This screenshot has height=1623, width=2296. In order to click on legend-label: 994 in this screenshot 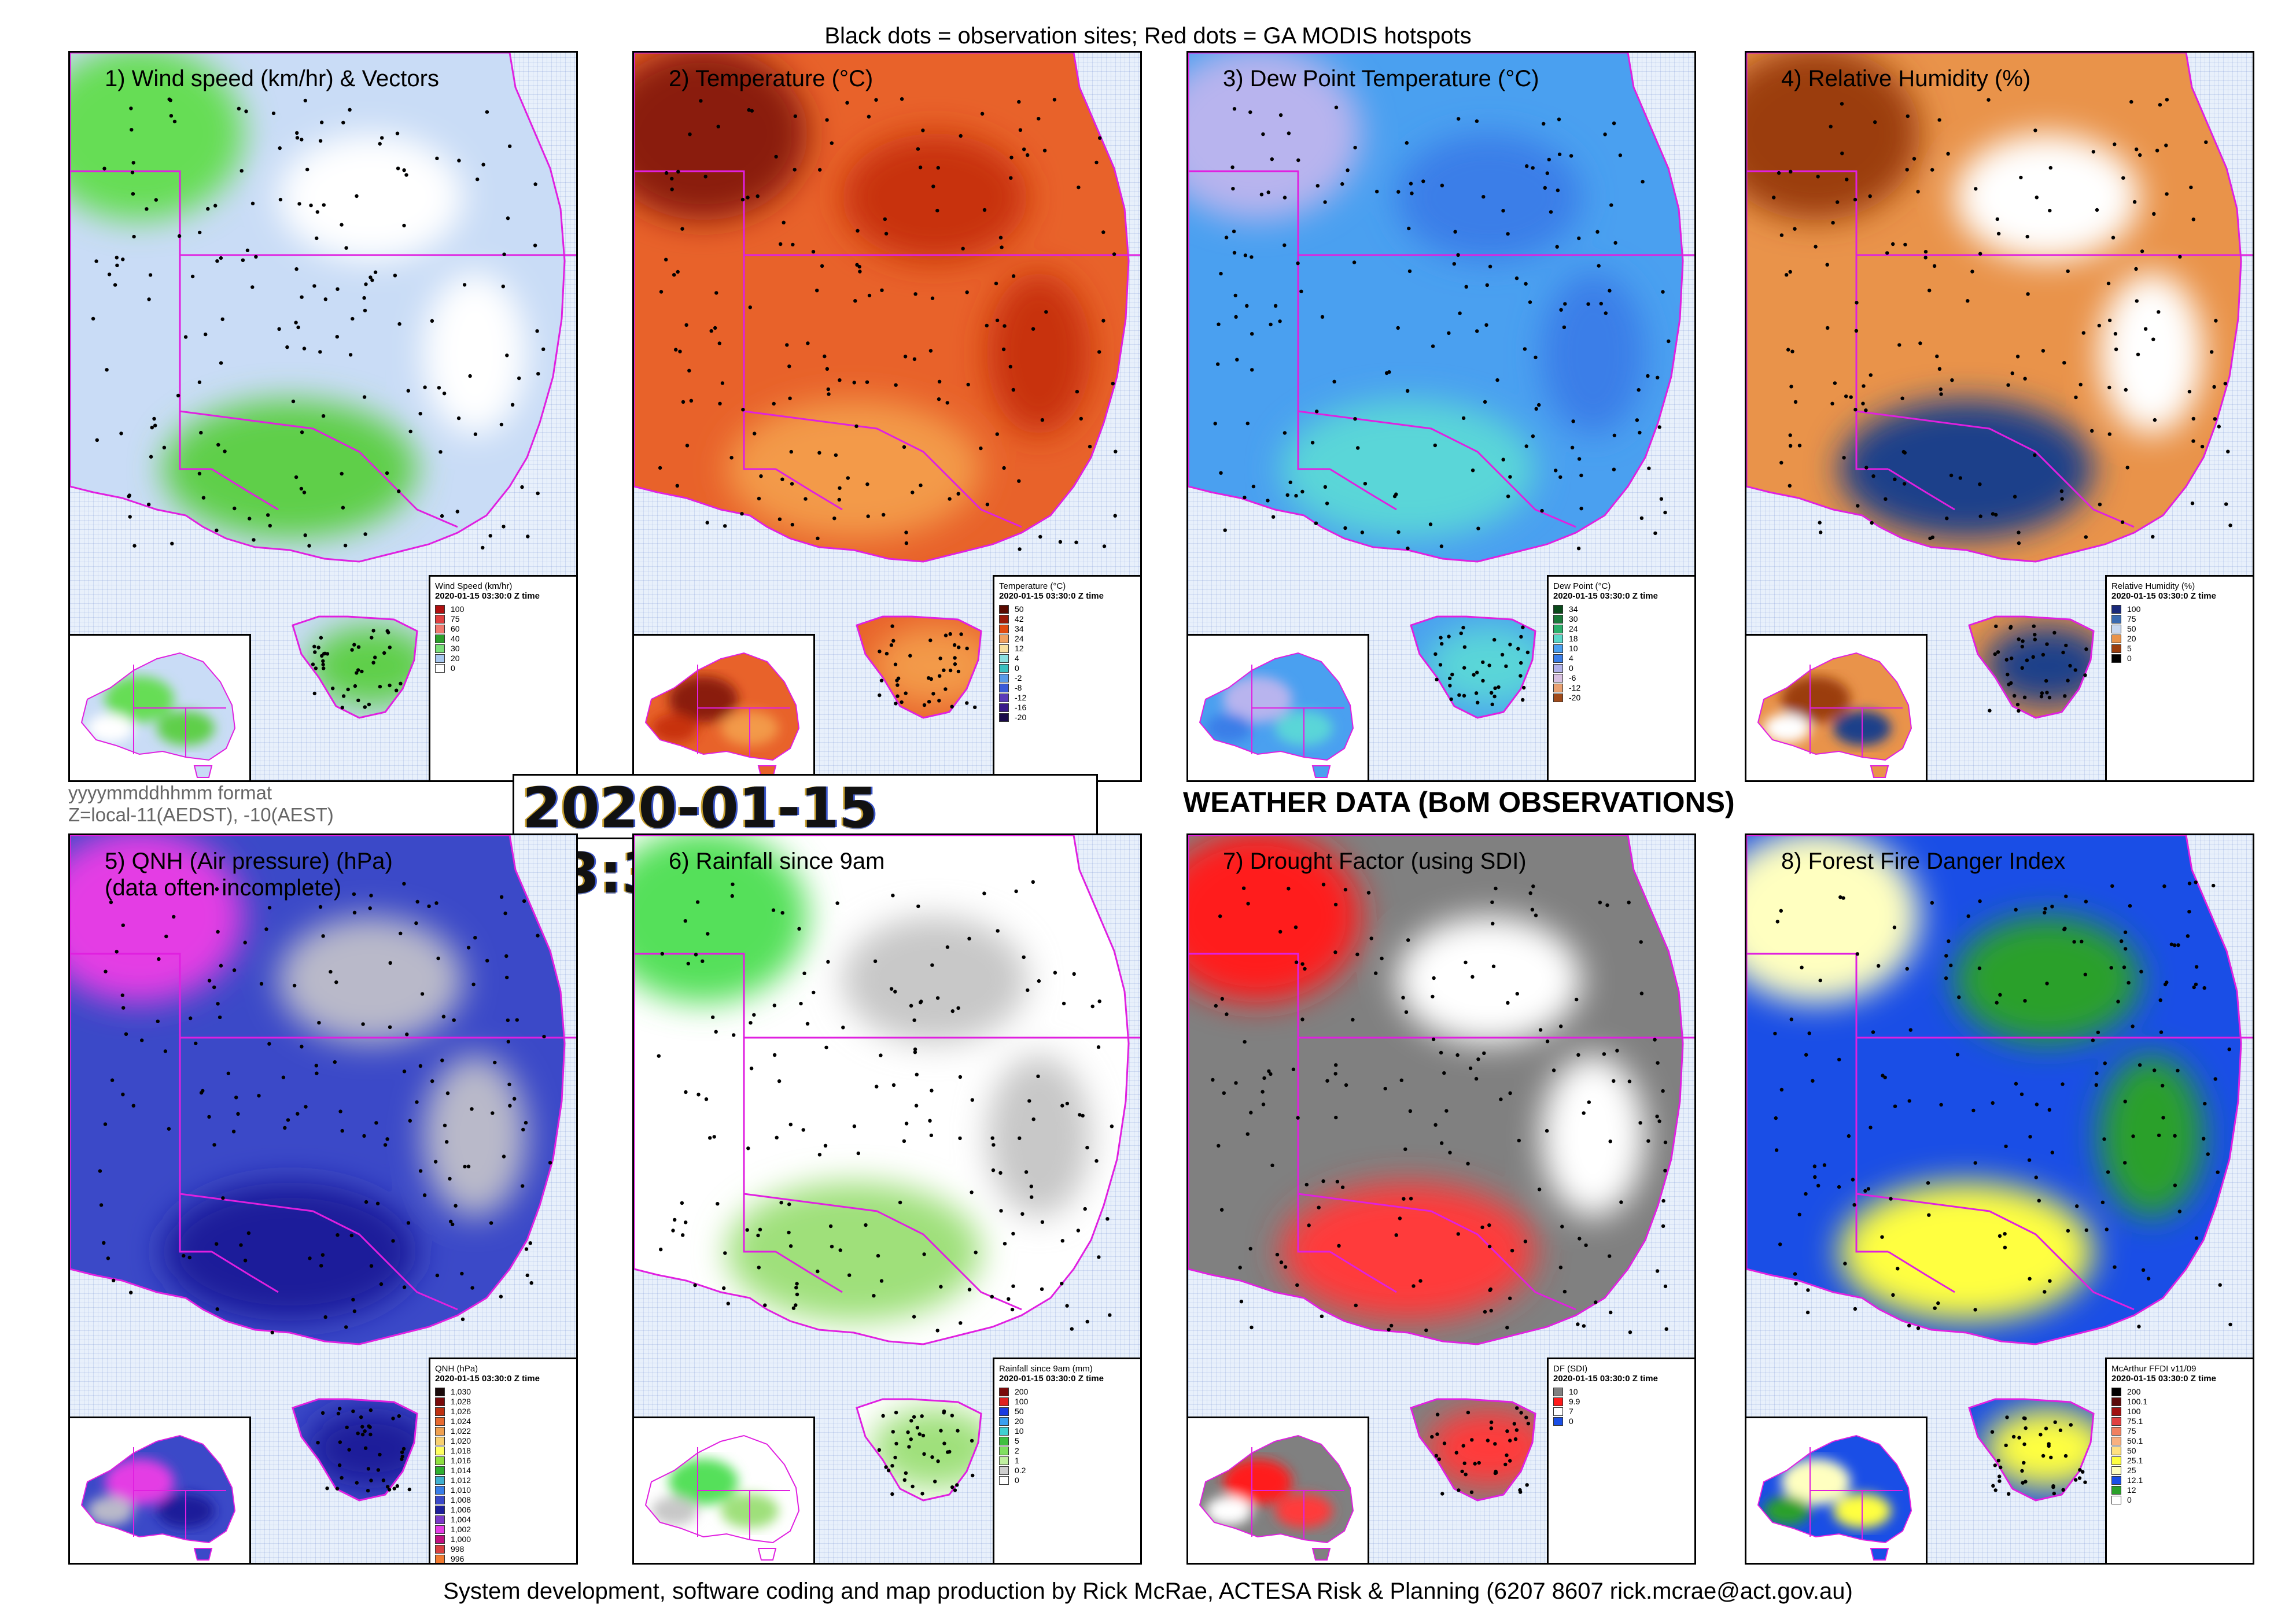, I will do `click(457, 1565)`.